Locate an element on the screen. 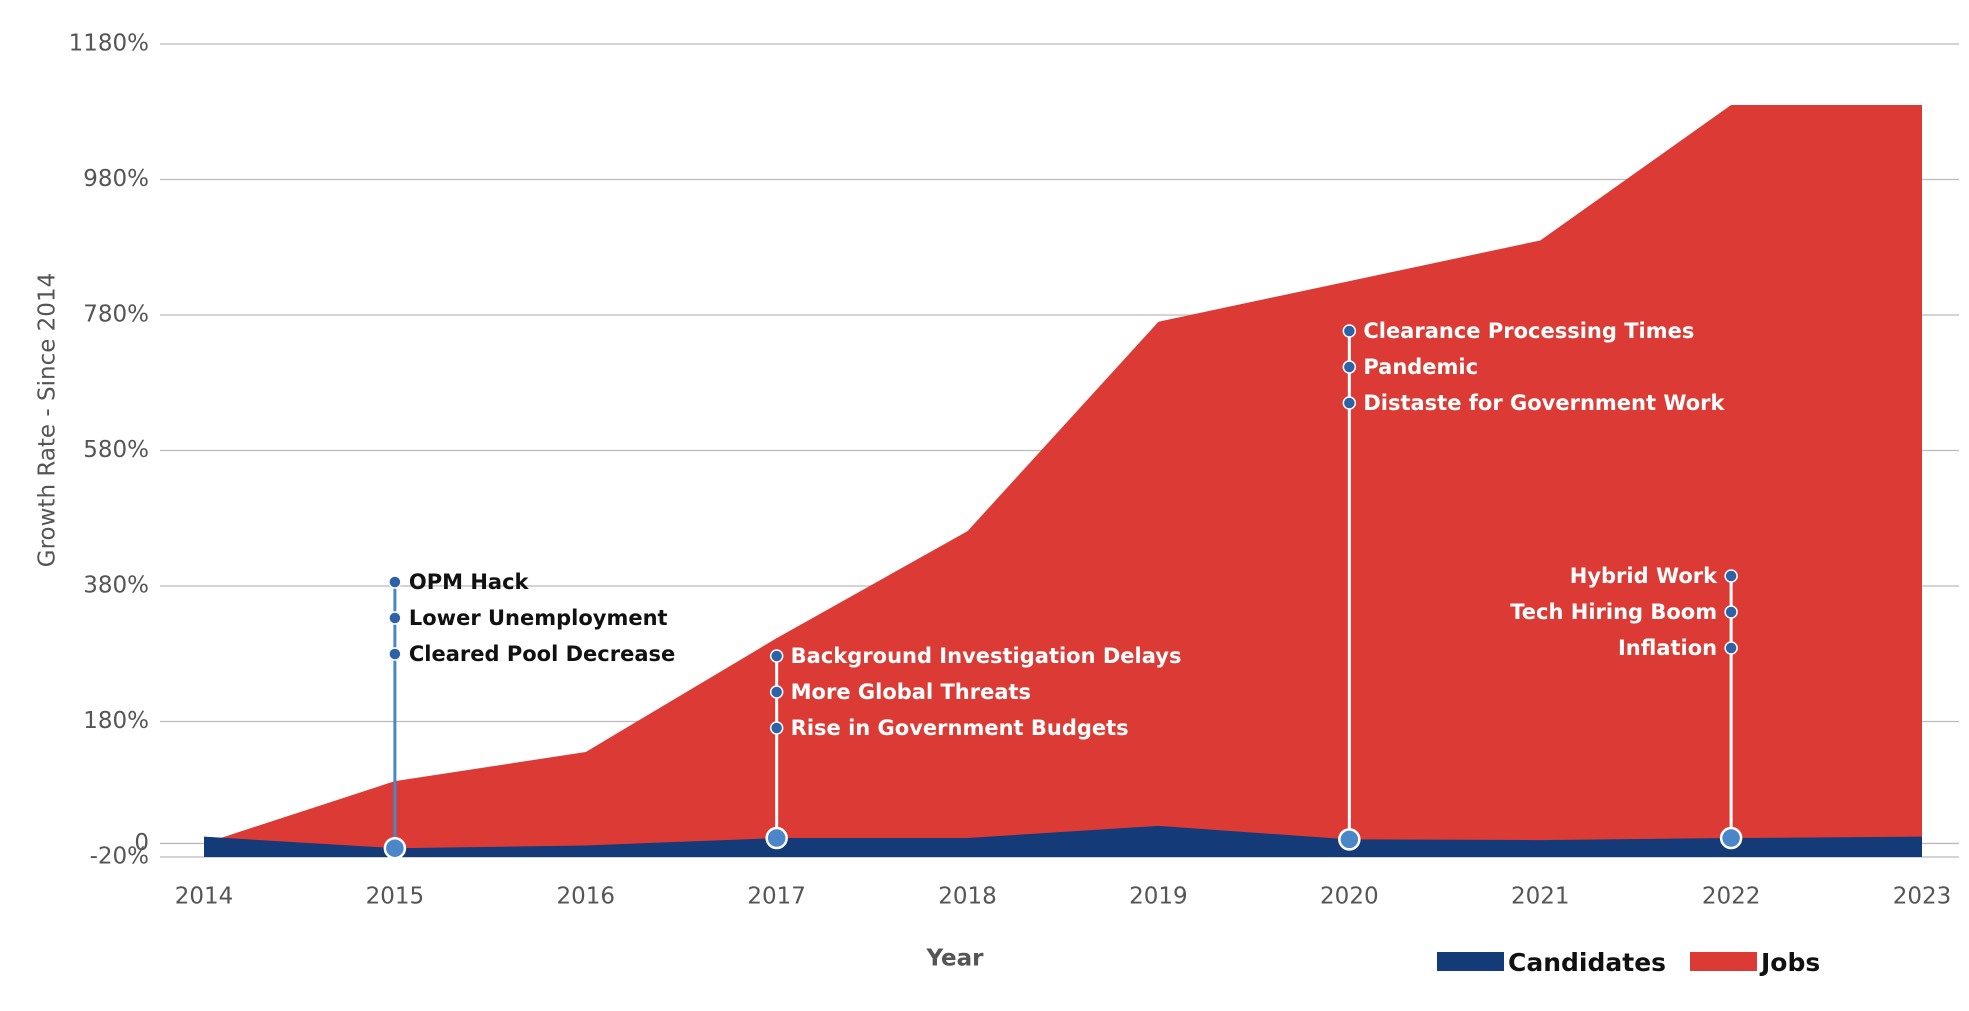 Image resolution: width=1969 pixels, height=1011 pixels. annotation-label: Distaste for Government Work is located at coordinates (1544, 403).